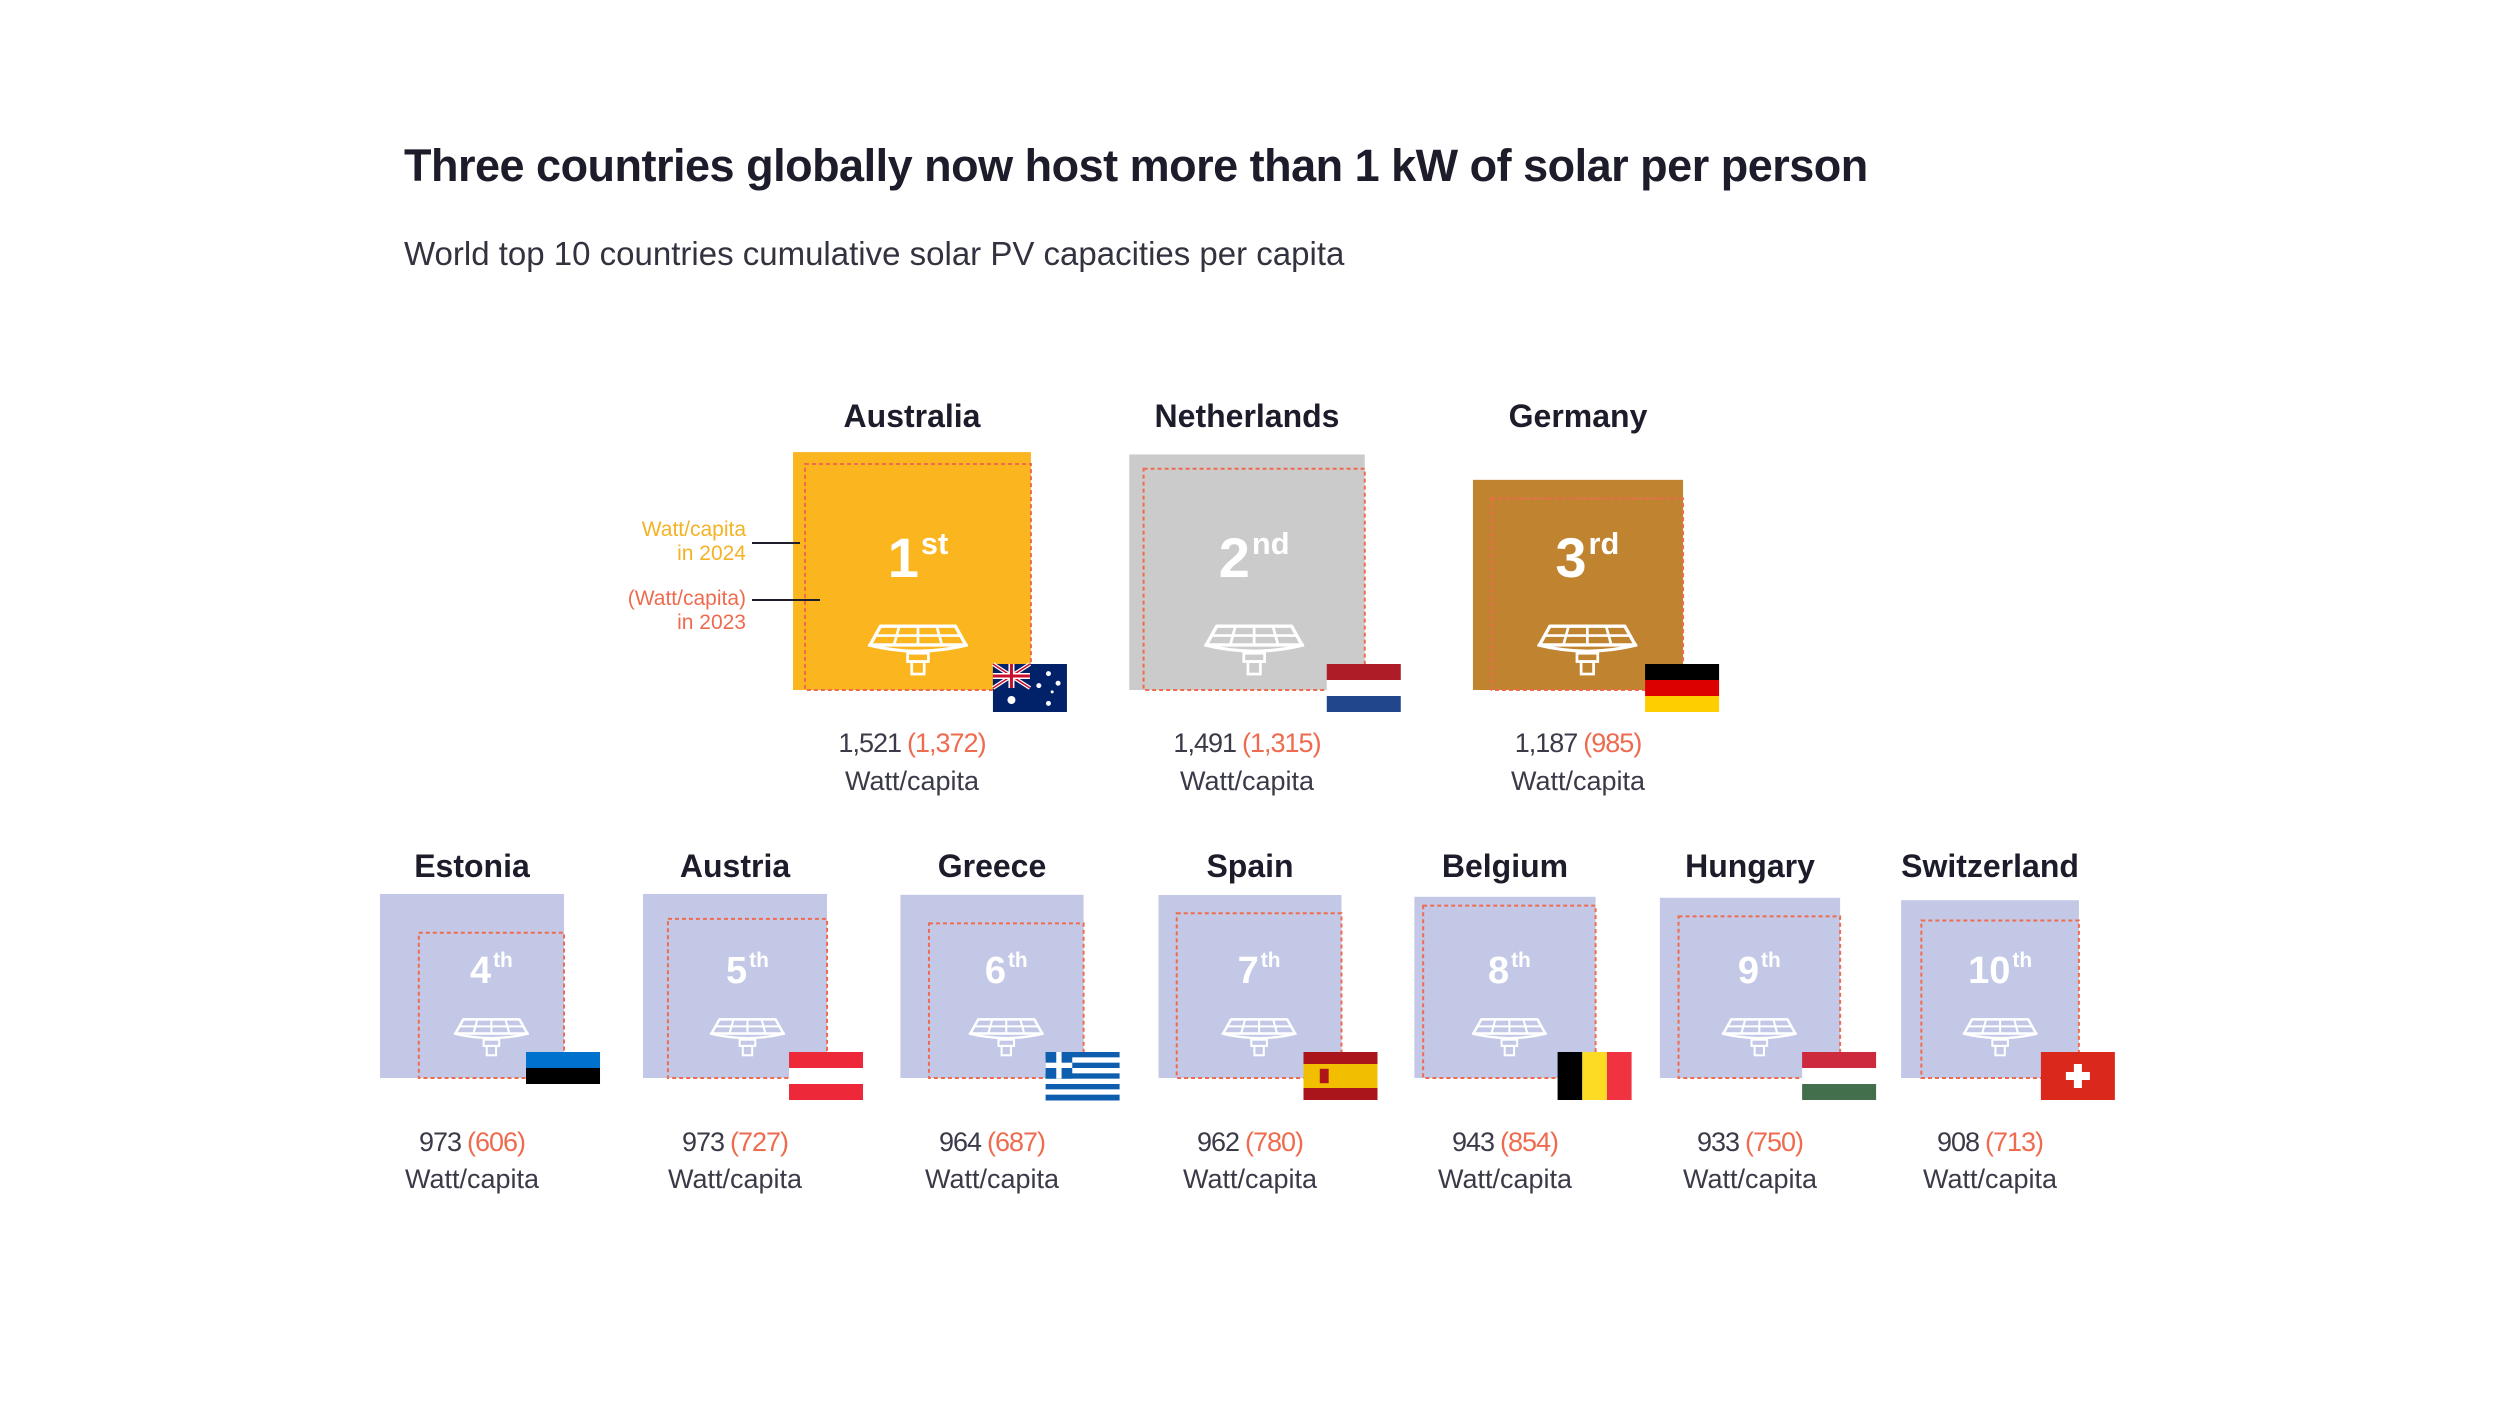  I want to click on value-2023: (854), so click(1529, 1142).